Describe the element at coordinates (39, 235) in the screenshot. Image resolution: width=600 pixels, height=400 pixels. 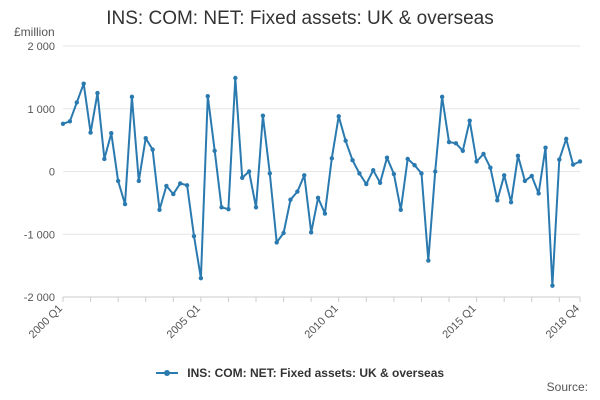
I see `y-tick-label: -1 000` at that location.